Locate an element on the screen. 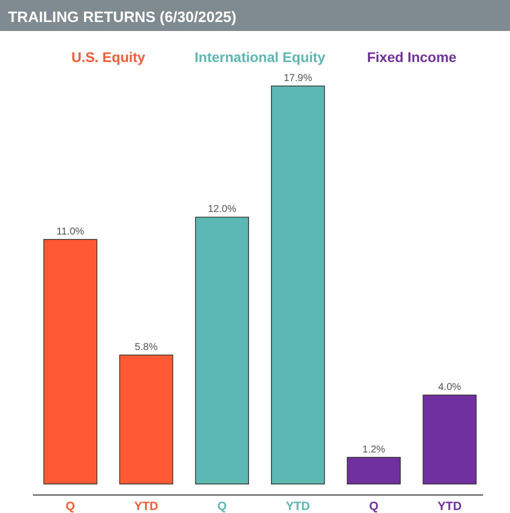 This screenshot has height=513, width=510. data-label: 4.0% is located at coordinates (450, 388).